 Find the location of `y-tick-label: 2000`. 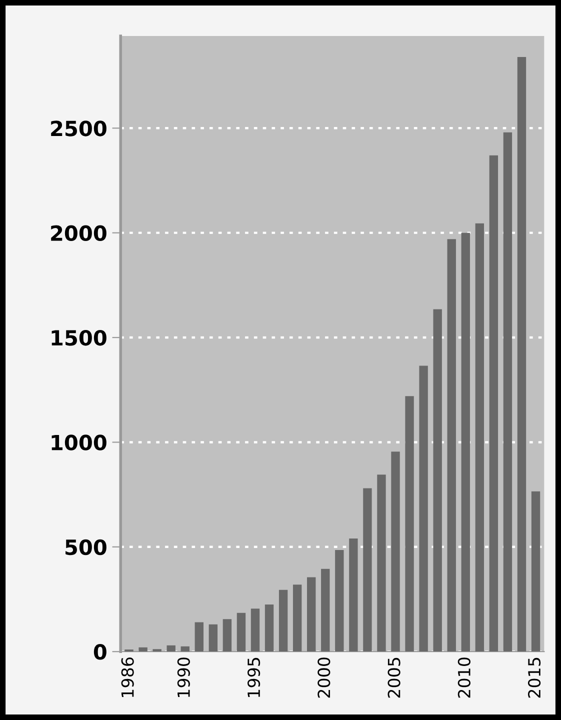

y-tick-label: 2000 is located at coordinates (78, 233).